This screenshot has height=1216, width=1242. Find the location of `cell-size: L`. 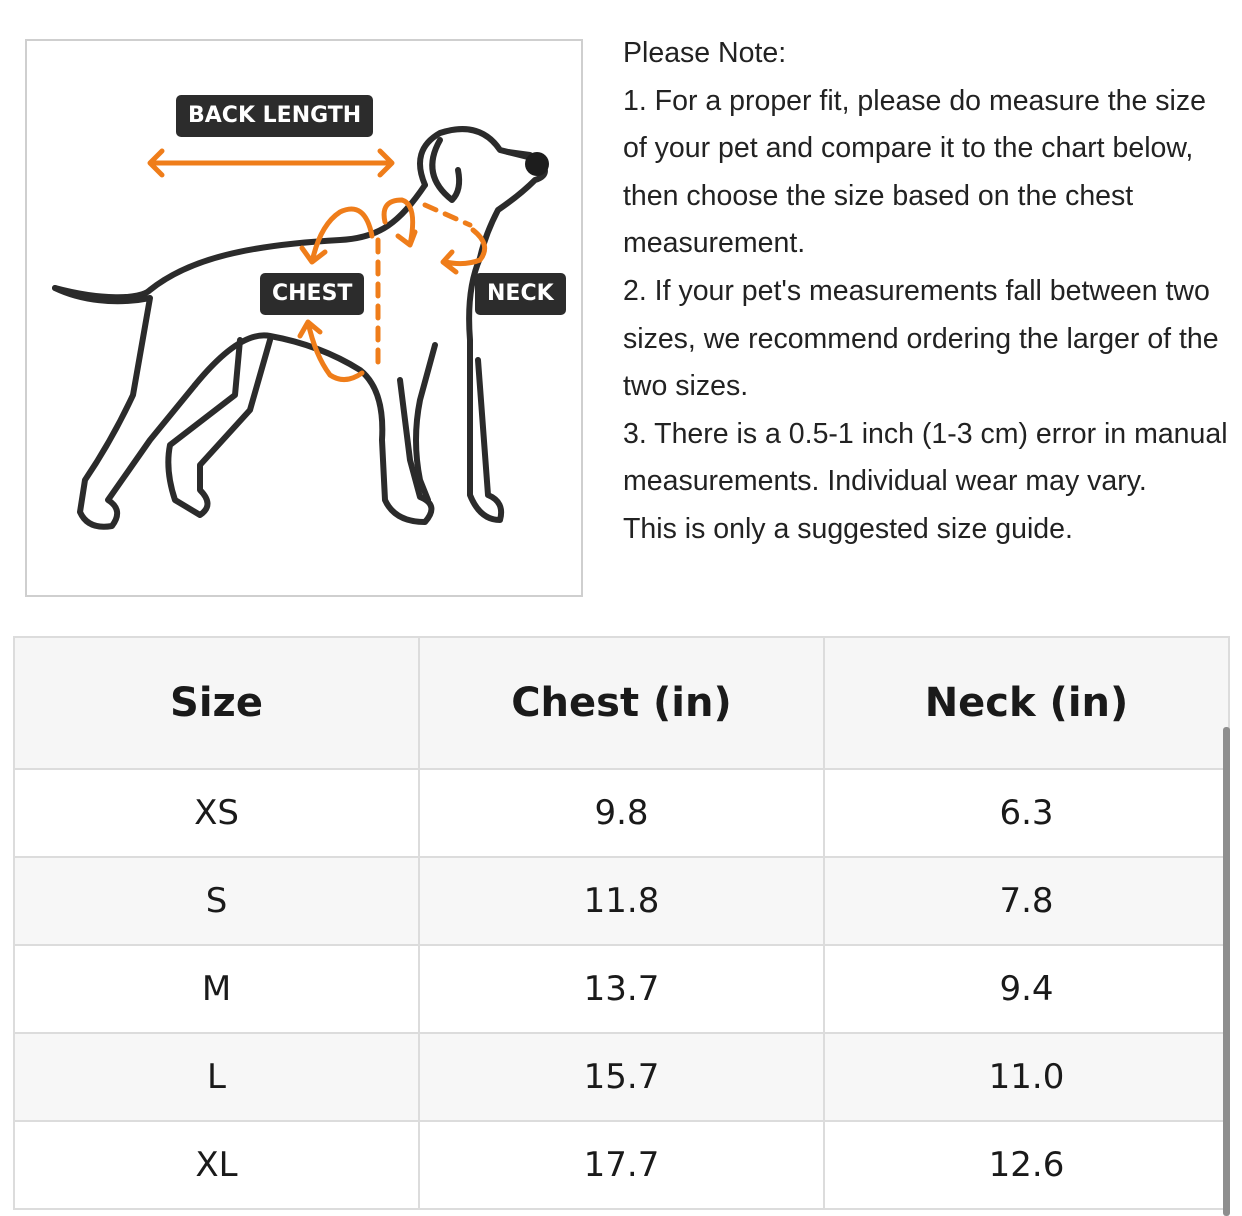

cell-size: L is located at coordinates (216, 1077).